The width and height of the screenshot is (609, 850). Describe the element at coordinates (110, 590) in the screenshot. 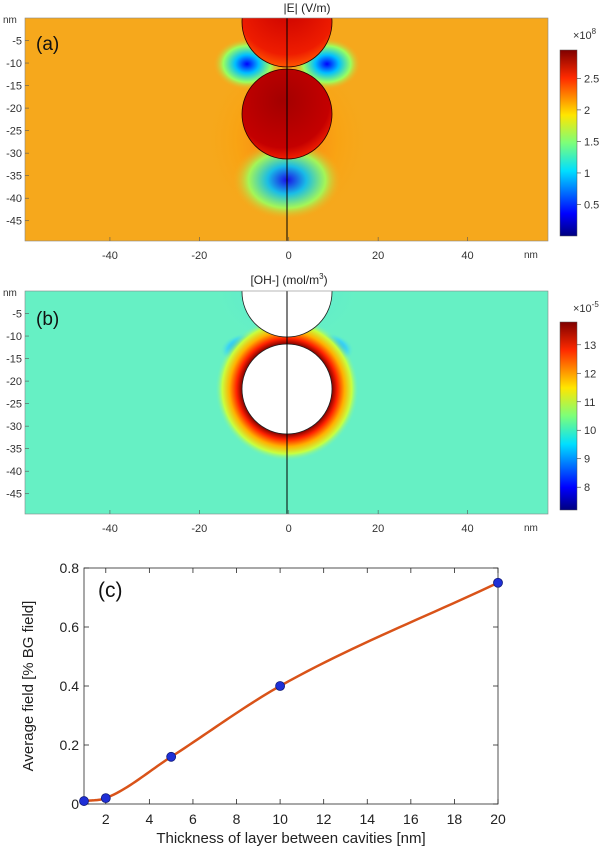

I see `panel-c-tag: (c)` at that location.